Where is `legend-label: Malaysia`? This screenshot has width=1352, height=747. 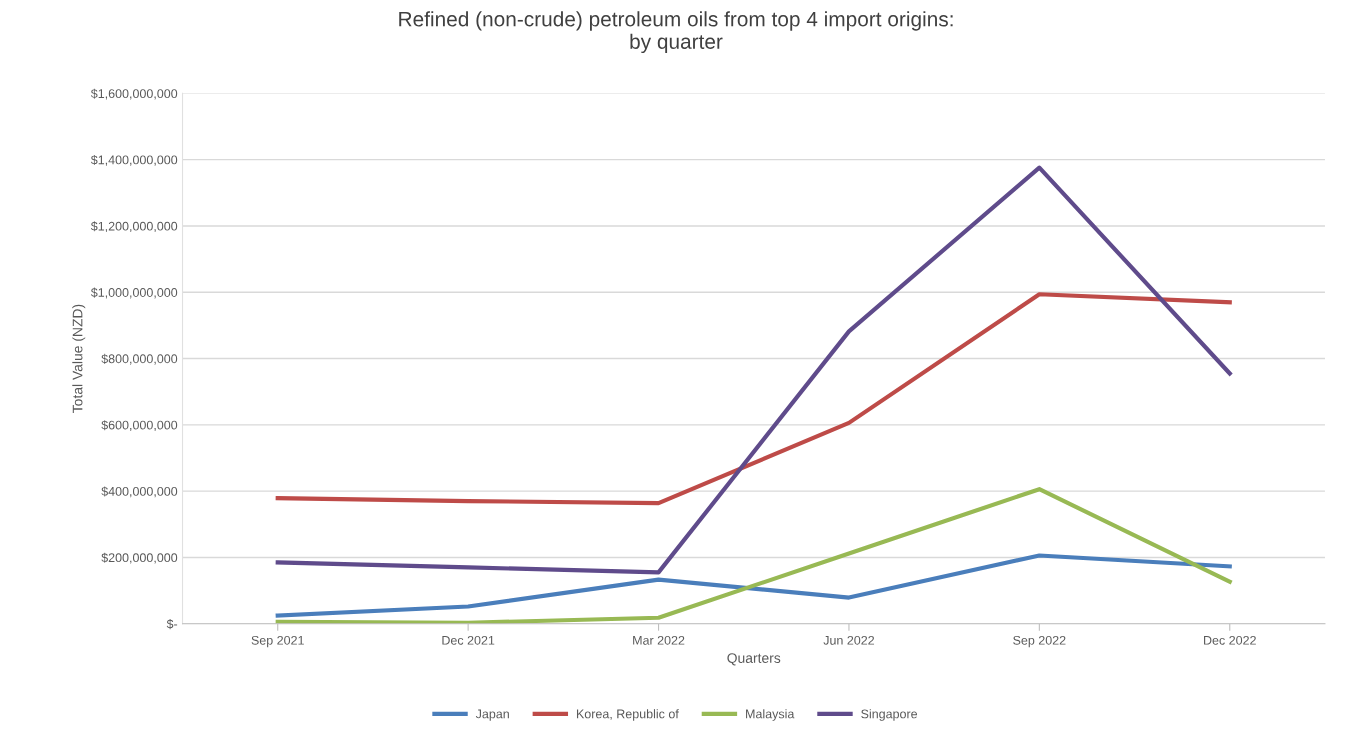 legend-label: Malaysia is located at coordinates (770, 715).